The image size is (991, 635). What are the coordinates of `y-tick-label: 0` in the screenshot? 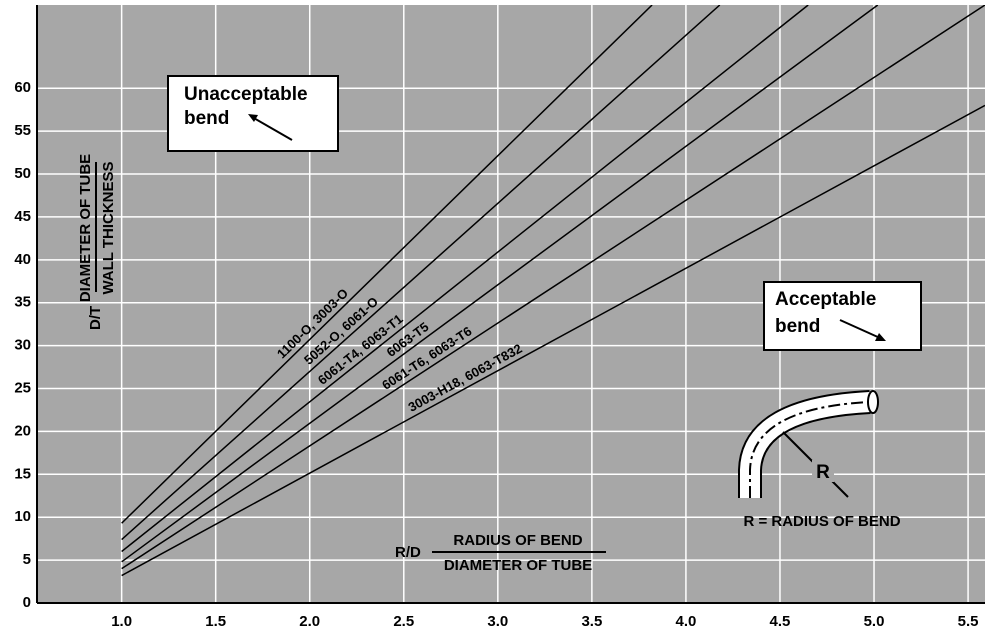 It's located at (27, 602).